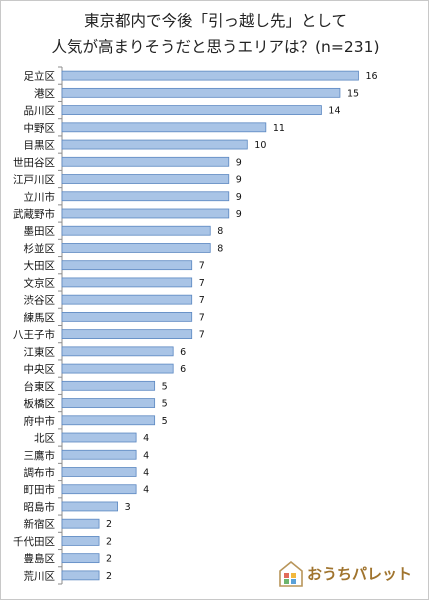  What do you see at coordinates (40, 369) in the screenshot?
I see `category-label: 中央区` at bounding box center [40, 369].